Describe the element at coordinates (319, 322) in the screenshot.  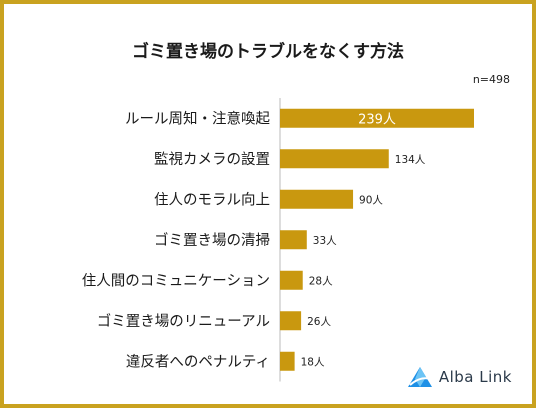
I see `data-label: 26人` at that location.